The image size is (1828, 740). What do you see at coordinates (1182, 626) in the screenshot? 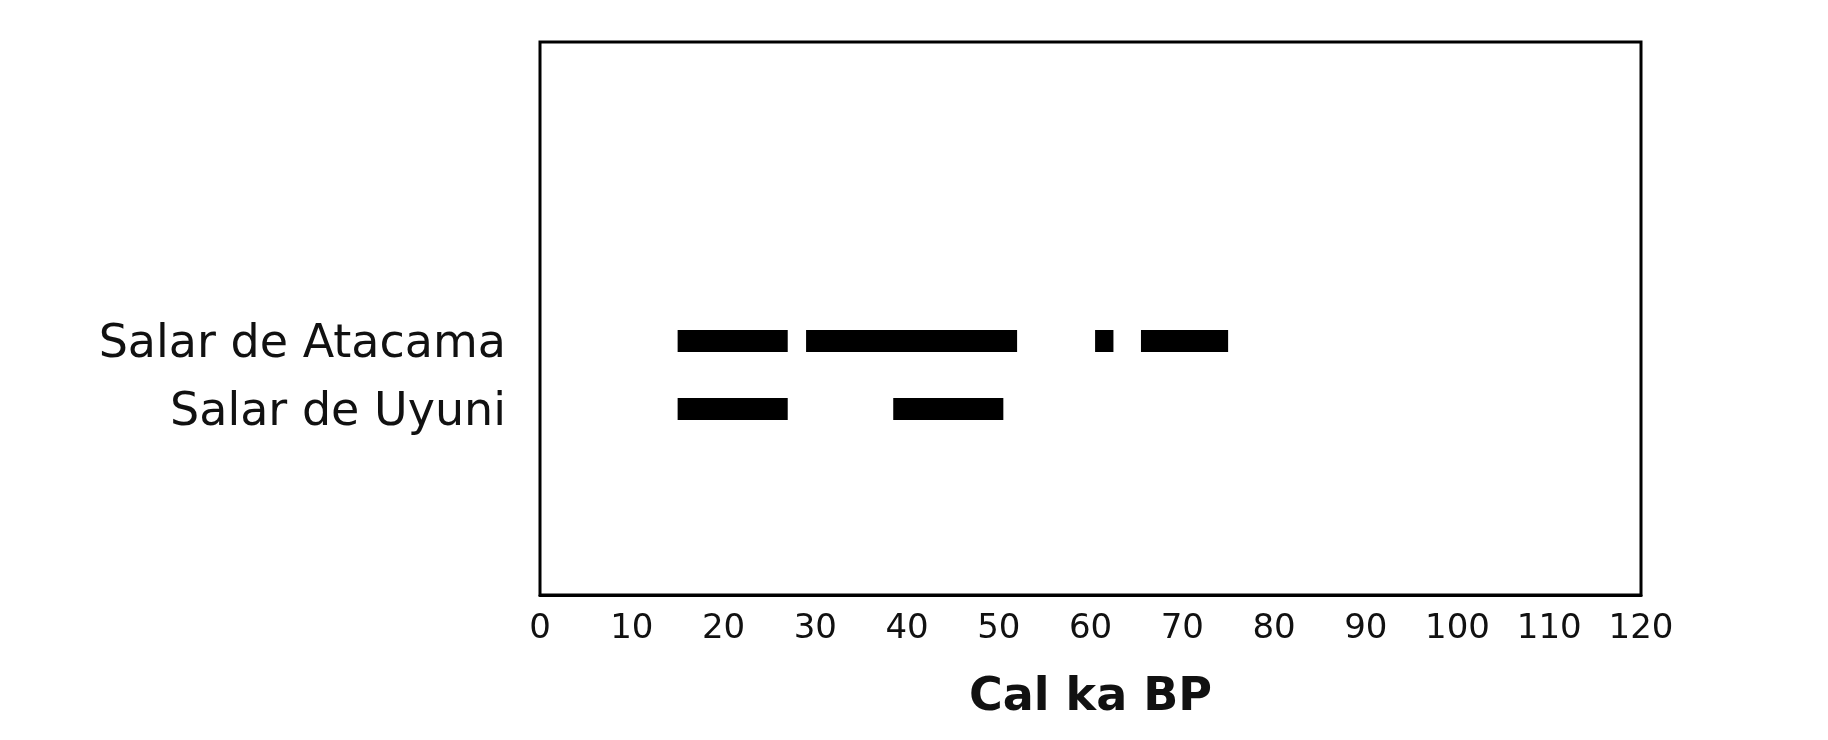
I see `x-tick-label: 70` at bounding box center [1182, 626].